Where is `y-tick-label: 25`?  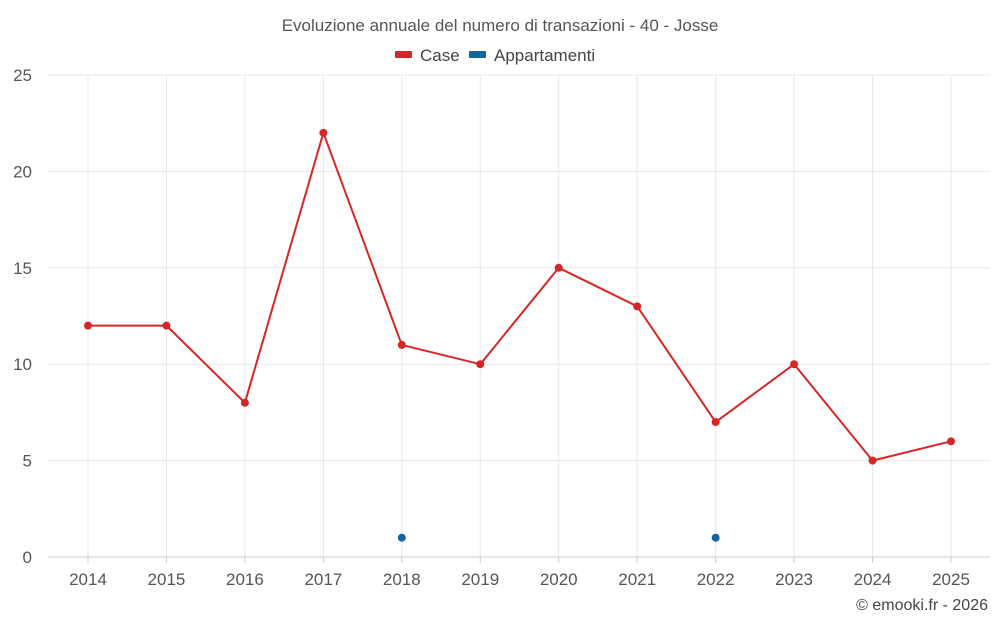 y-tick-label: 25 is located at coordinates (22, 75).